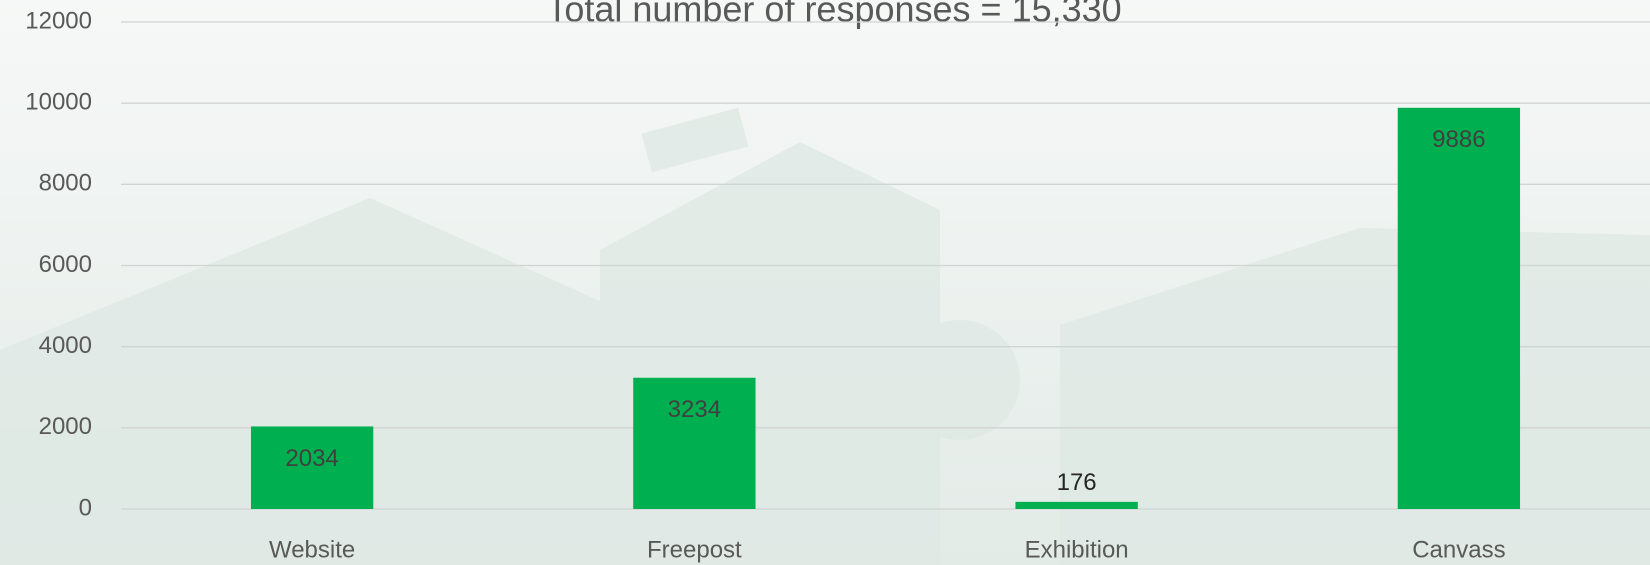 This screenshot has width=1650, height=565. What do you see at coordinates (311, 458) in the screenshot?
I see `data-label: 2034` at bounding box center [311, 458].